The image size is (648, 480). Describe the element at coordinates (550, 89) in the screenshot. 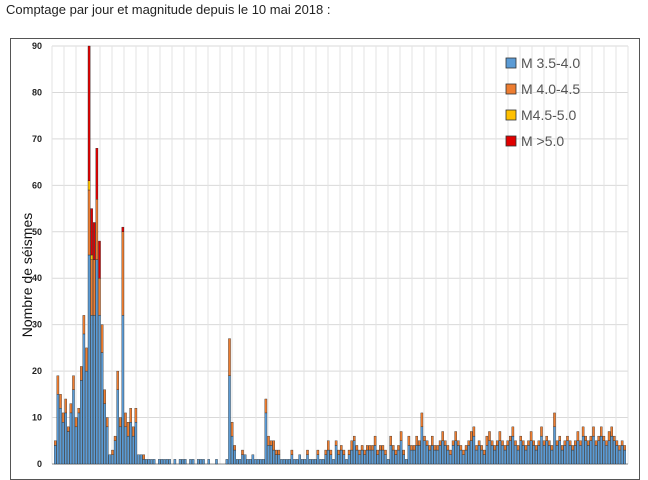

I see `legend-label: M 4.0-4.5` at that location.